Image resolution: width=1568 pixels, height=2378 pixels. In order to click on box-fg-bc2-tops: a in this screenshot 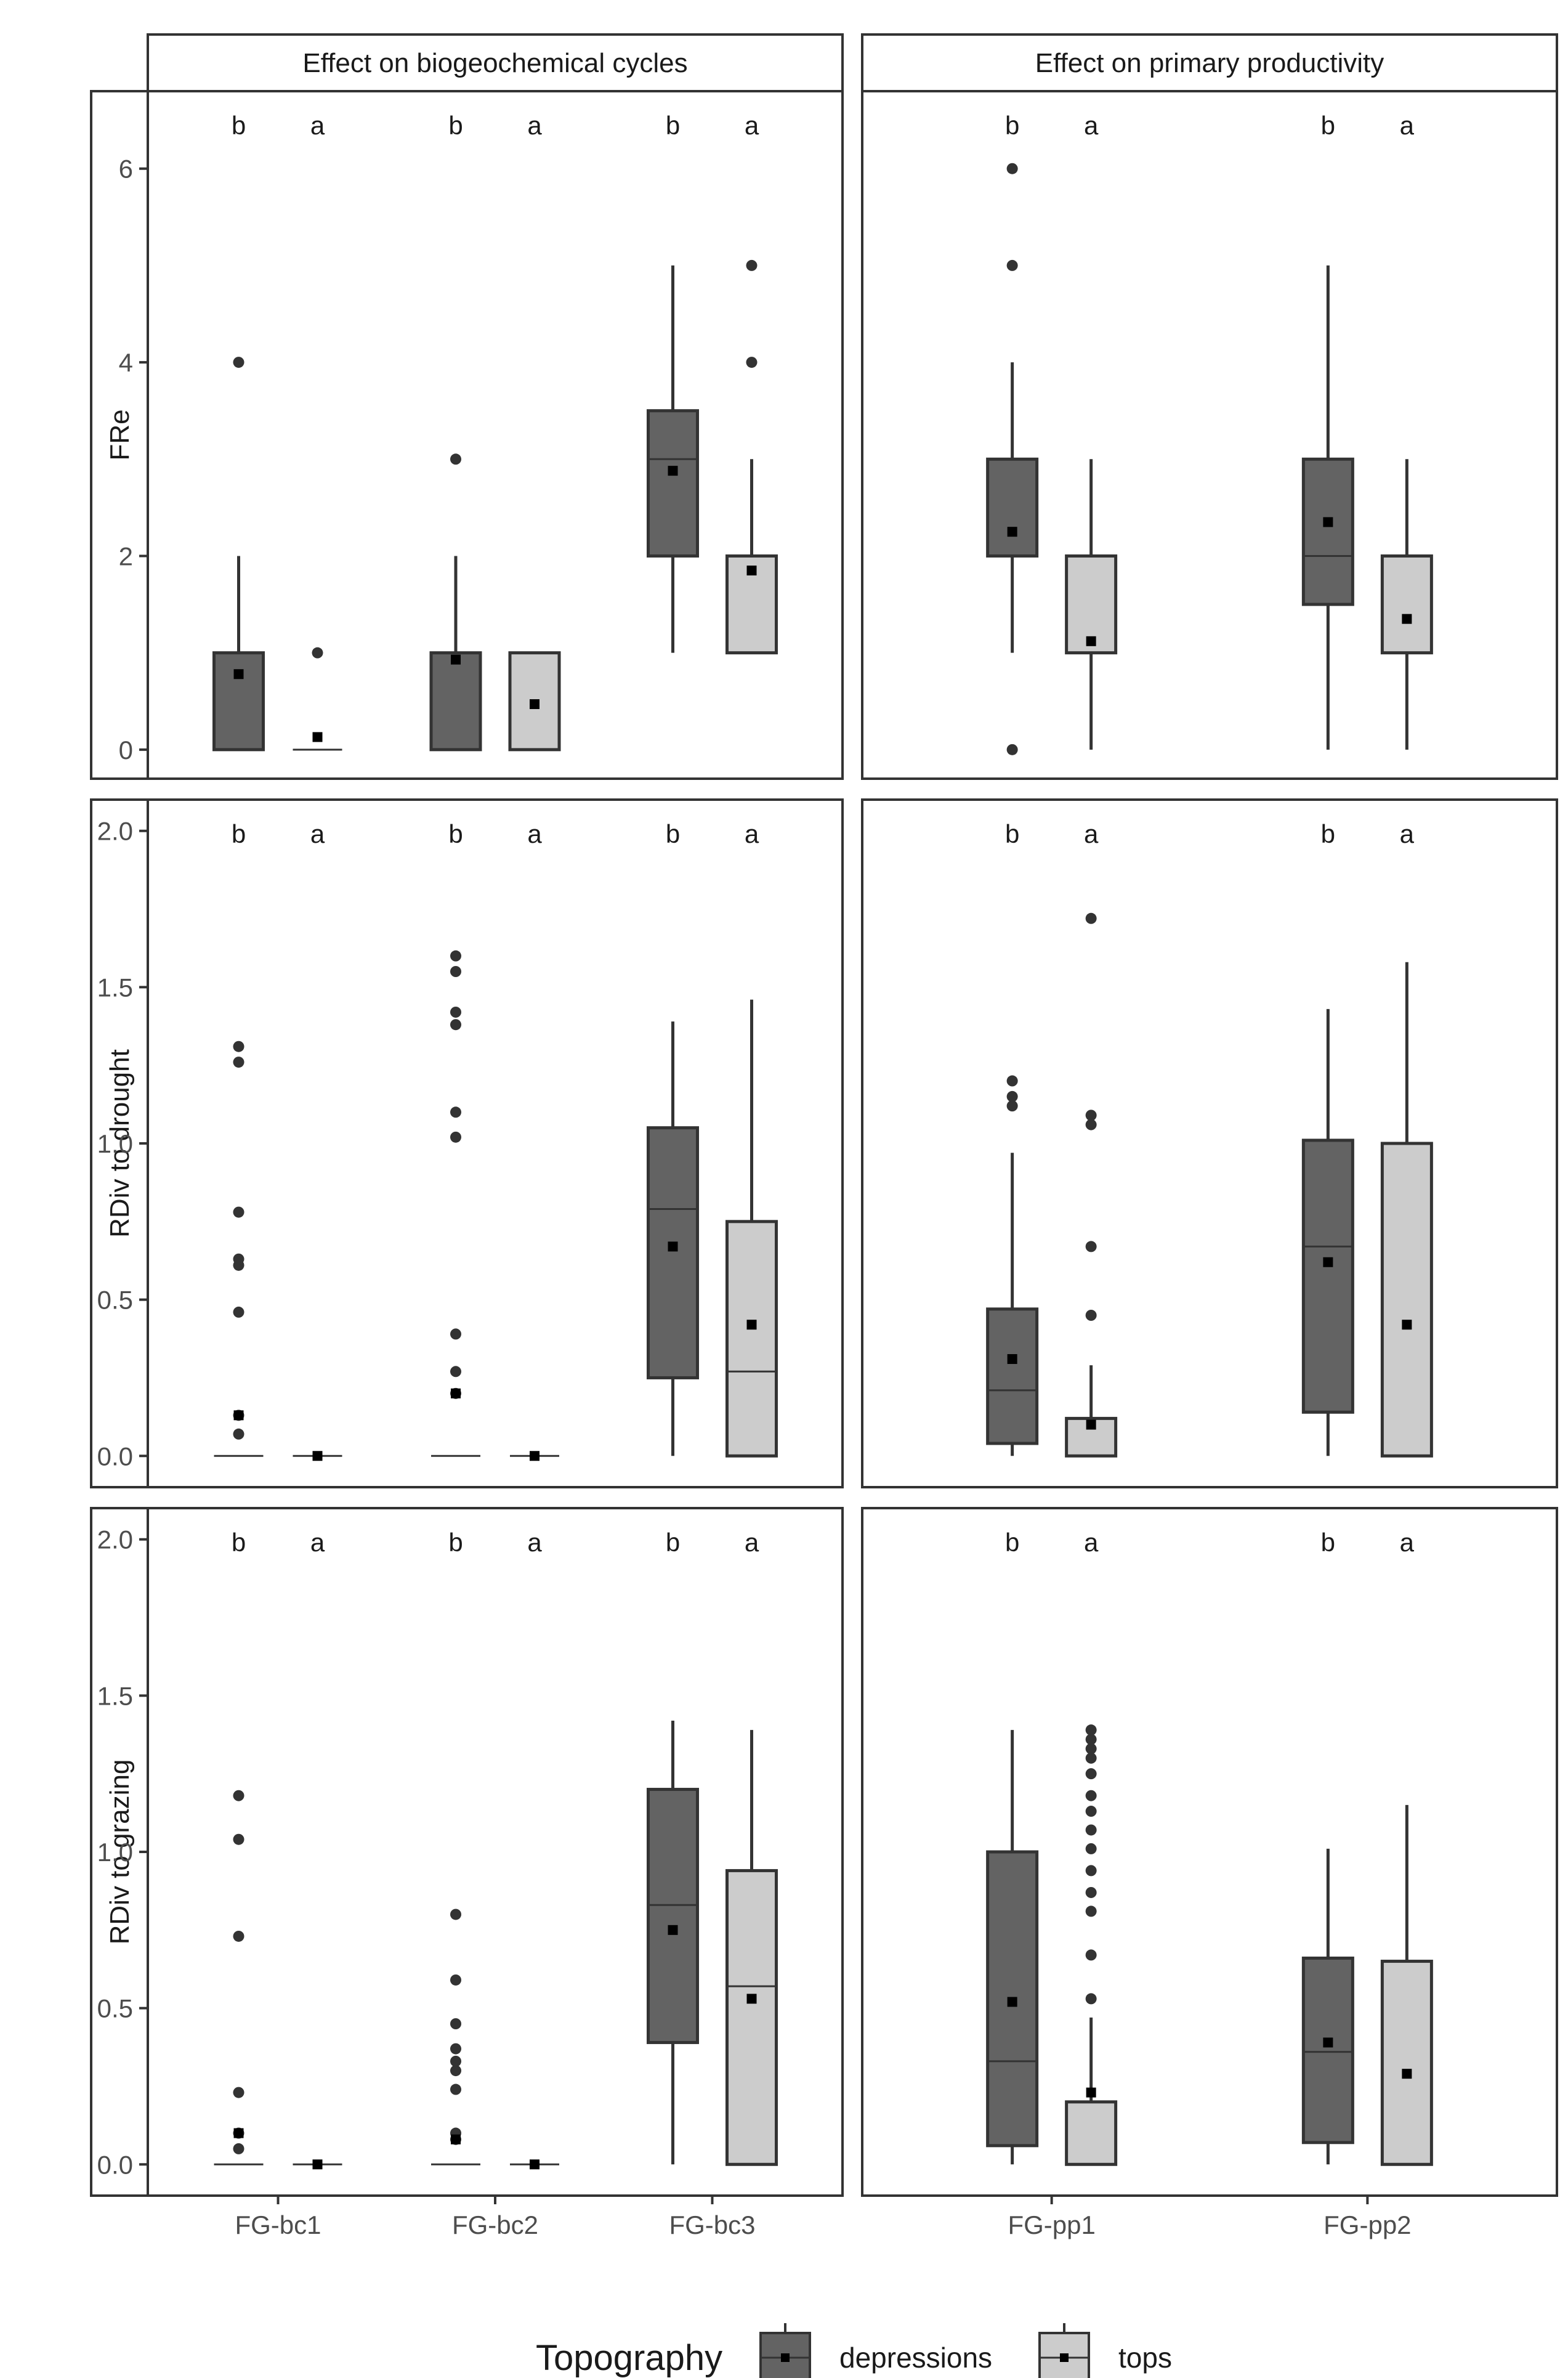, I will do `click(534, 1849)`.